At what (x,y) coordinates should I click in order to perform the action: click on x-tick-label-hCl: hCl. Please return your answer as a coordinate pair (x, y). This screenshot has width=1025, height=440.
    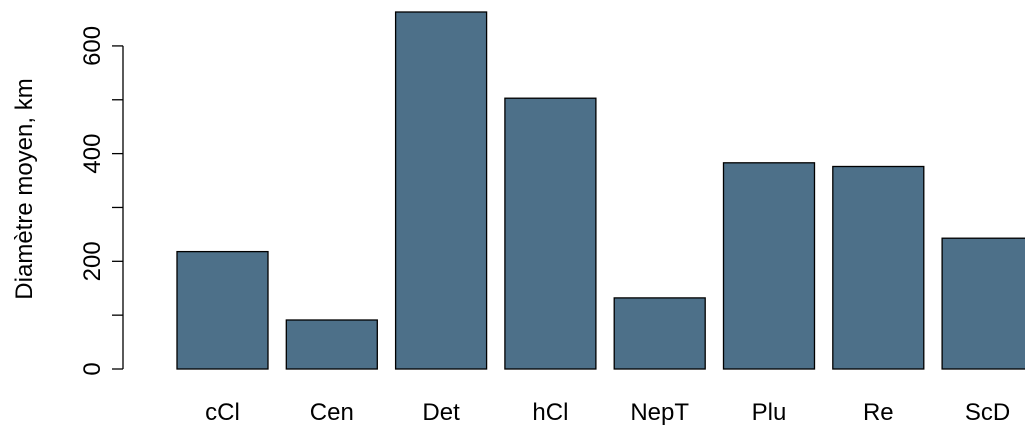
    Looking at the image, I should click on (550, 412).